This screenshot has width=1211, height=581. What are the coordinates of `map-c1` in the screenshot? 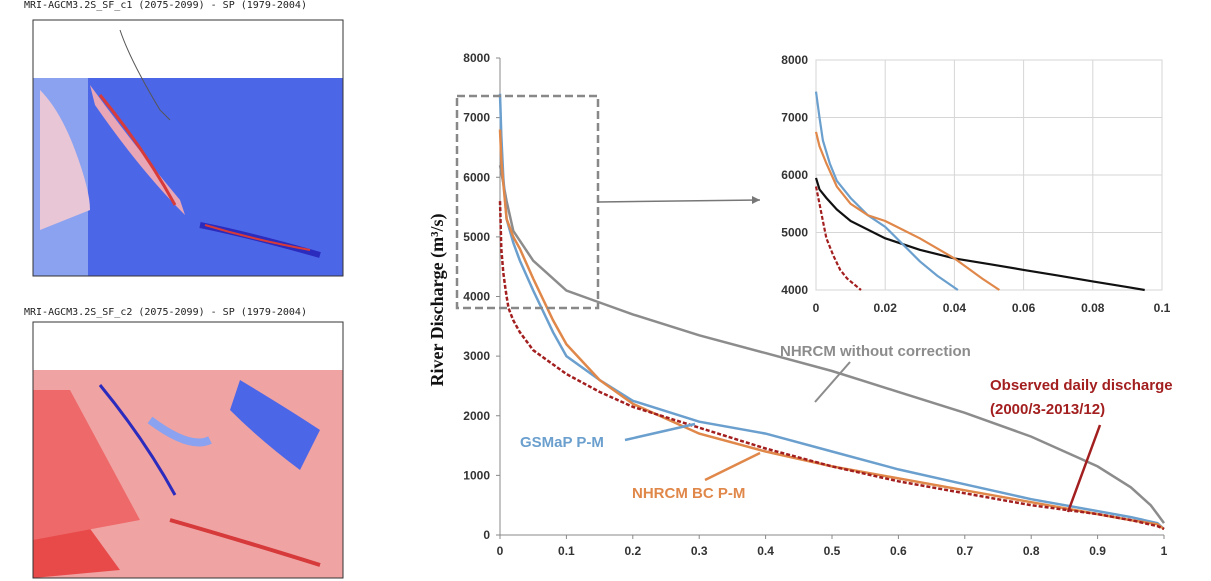 It's located at (188, 148).